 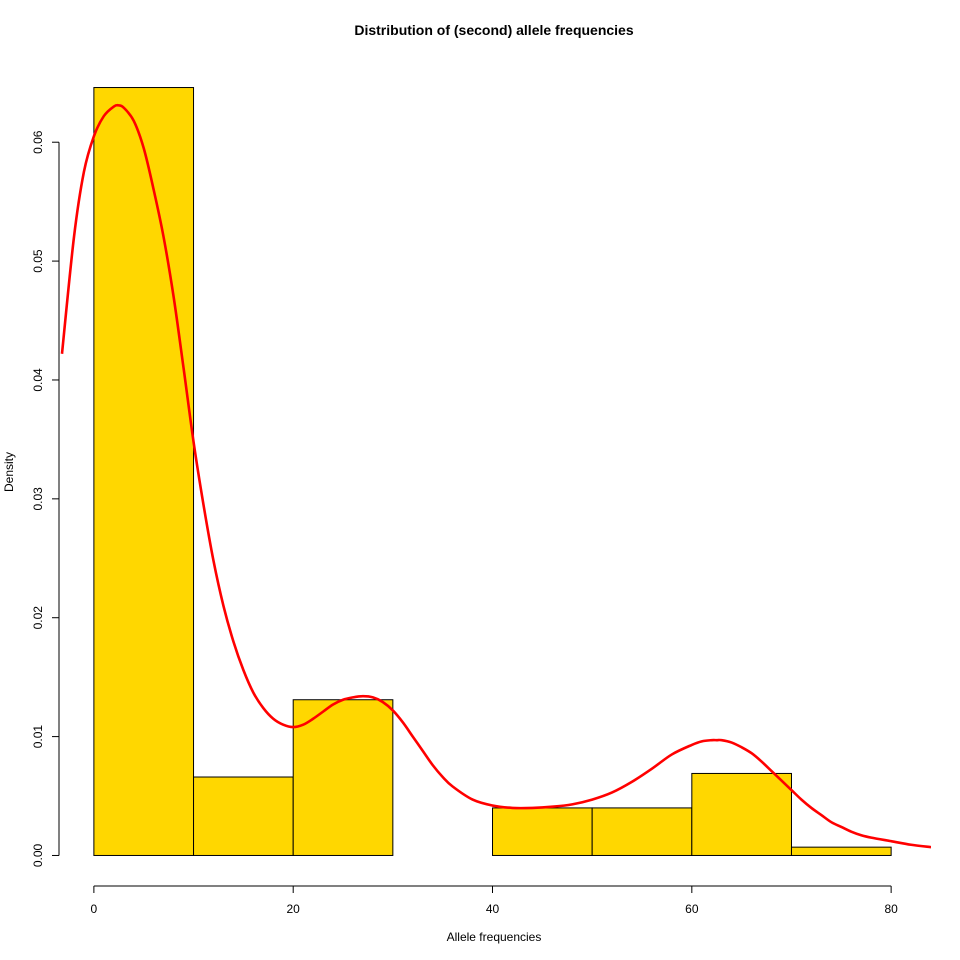 What do you see at coordinates (494, 900) in the screenshot?
I see `x-axis: 0 20 40 60 80` at bounding box center [494, 900].